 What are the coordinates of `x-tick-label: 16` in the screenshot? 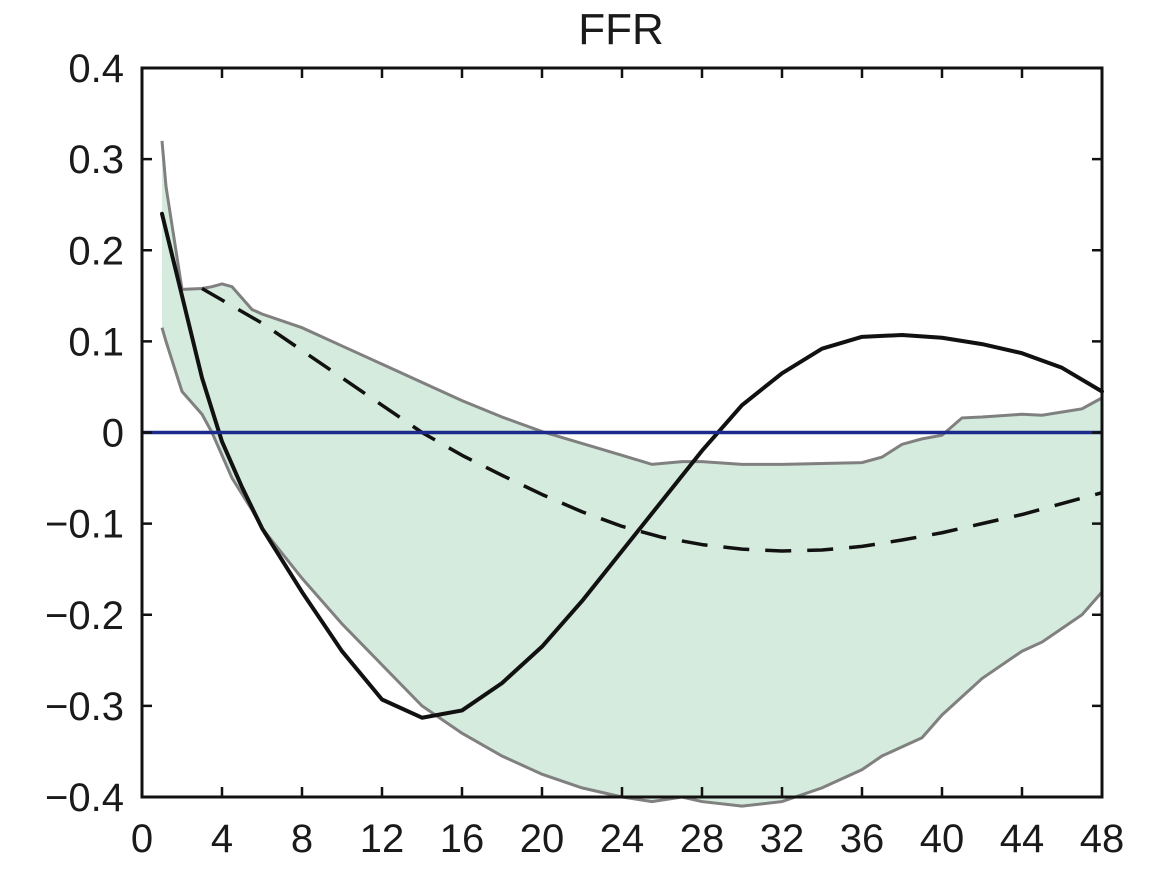 It's located at (462, 839).